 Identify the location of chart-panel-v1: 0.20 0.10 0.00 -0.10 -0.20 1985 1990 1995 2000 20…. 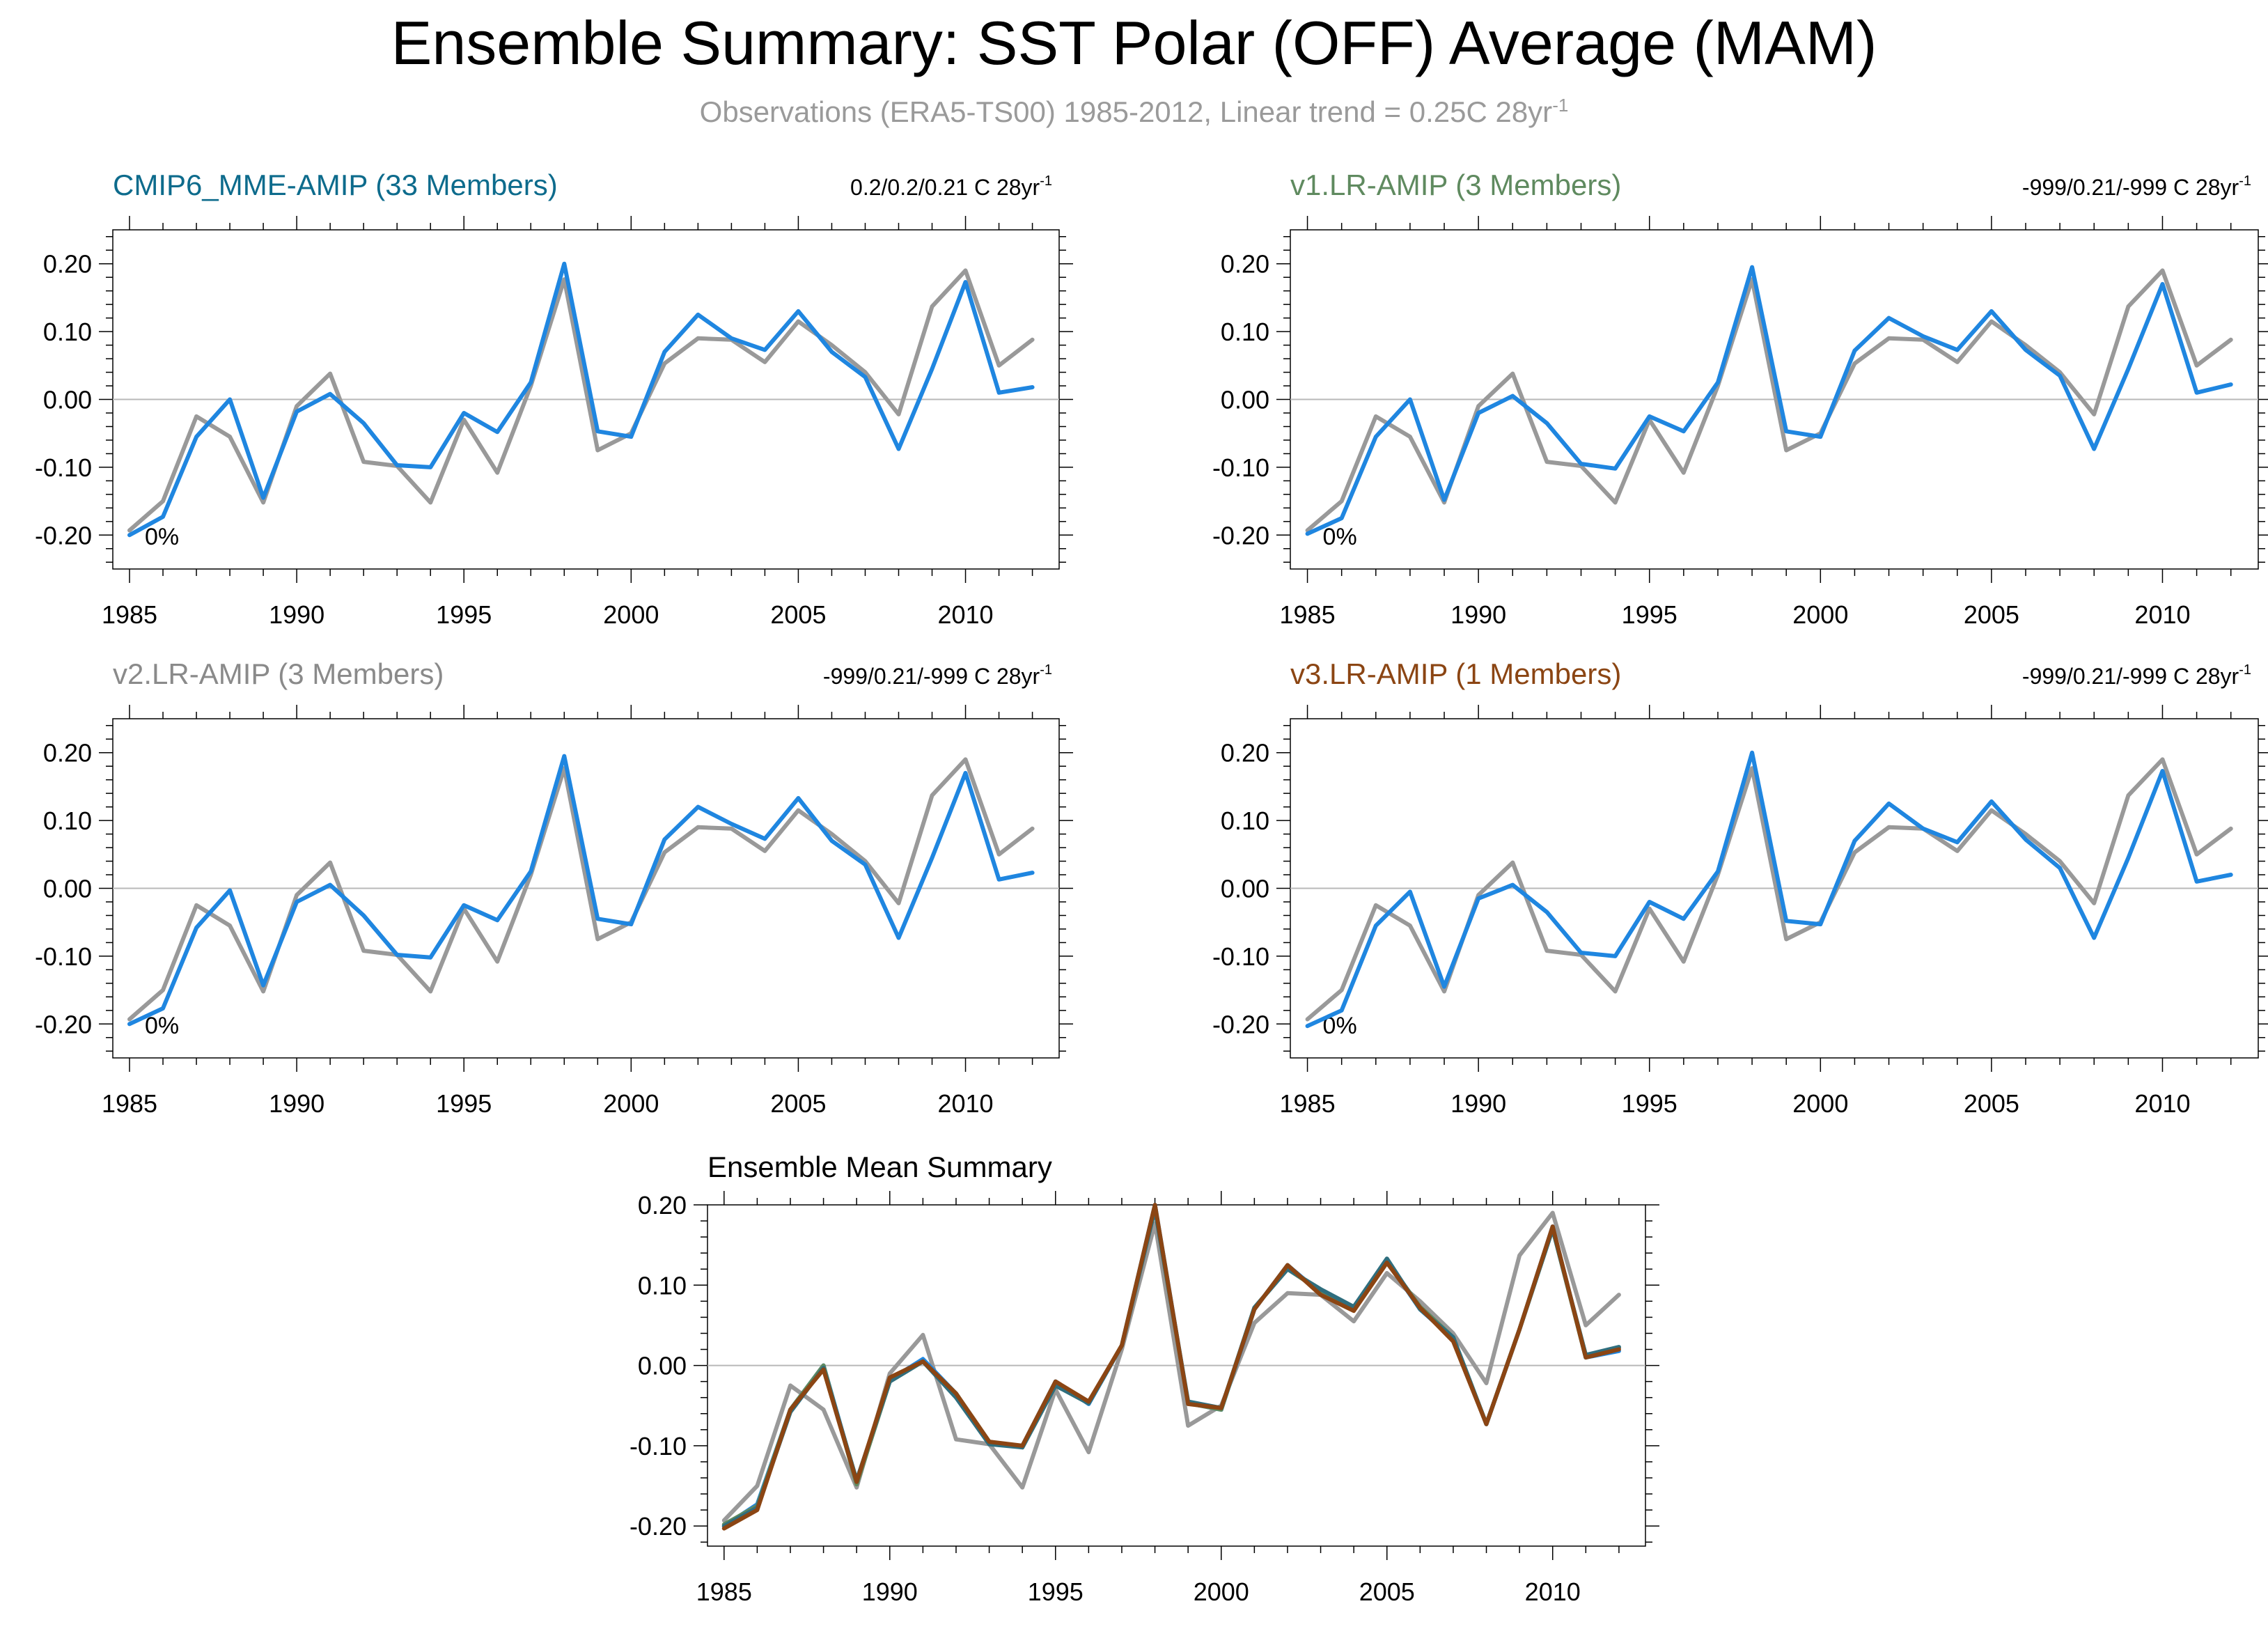
(1740, 399).